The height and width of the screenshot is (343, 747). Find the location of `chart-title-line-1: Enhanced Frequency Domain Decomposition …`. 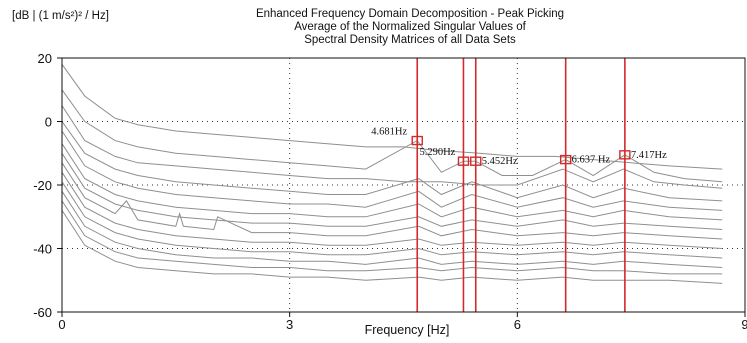

chart-title-line-1: Enhanced Frequency Domain Decomposition … is located at coordinates (410, 14).